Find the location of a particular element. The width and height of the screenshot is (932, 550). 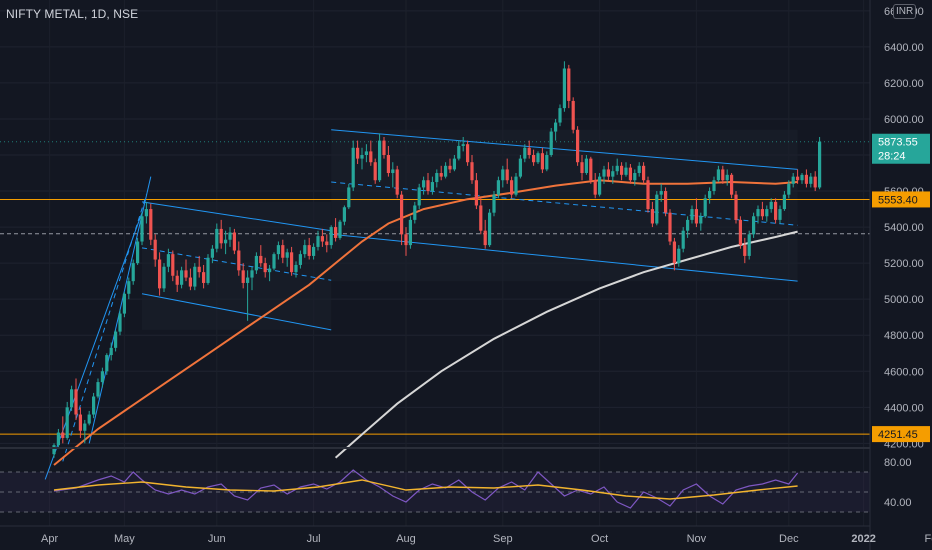

time-tick-label: Jun is located at coordinates (217, 539).